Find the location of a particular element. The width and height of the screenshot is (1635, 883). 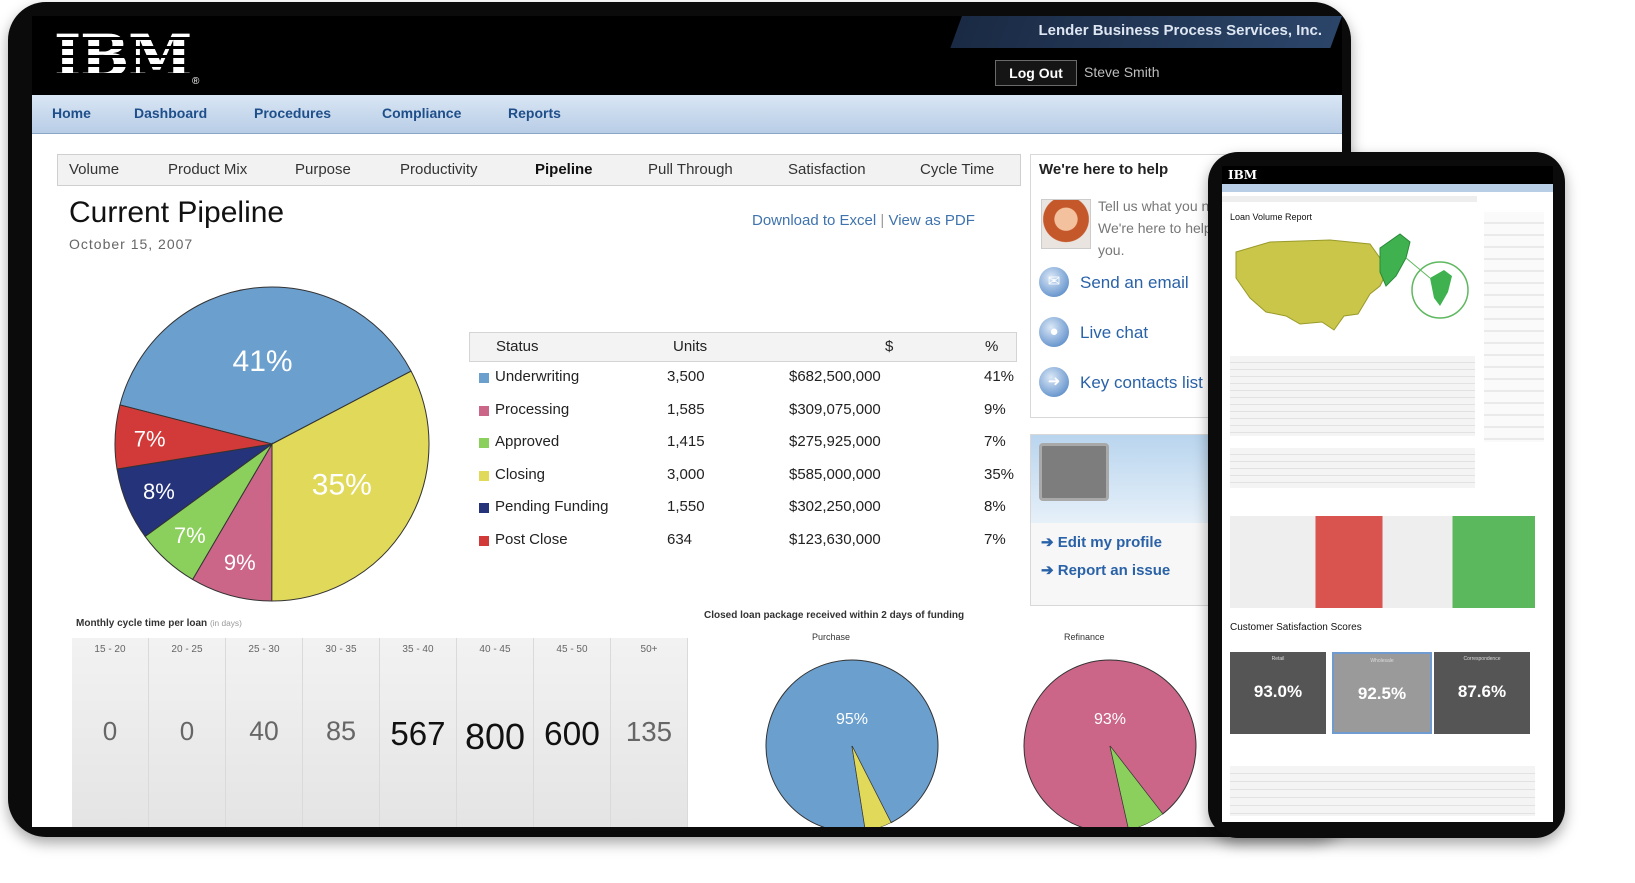

nav-procedures: Procedures is located at coordinates (293, 113).